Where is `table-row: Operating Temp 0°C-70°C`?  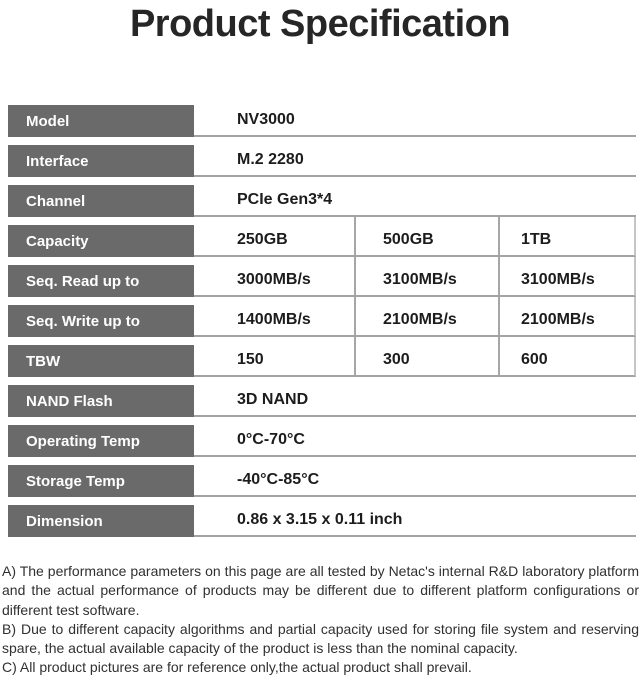 table-row: Operating Temp 0°C-70°C is located at coordinates (322, 437).